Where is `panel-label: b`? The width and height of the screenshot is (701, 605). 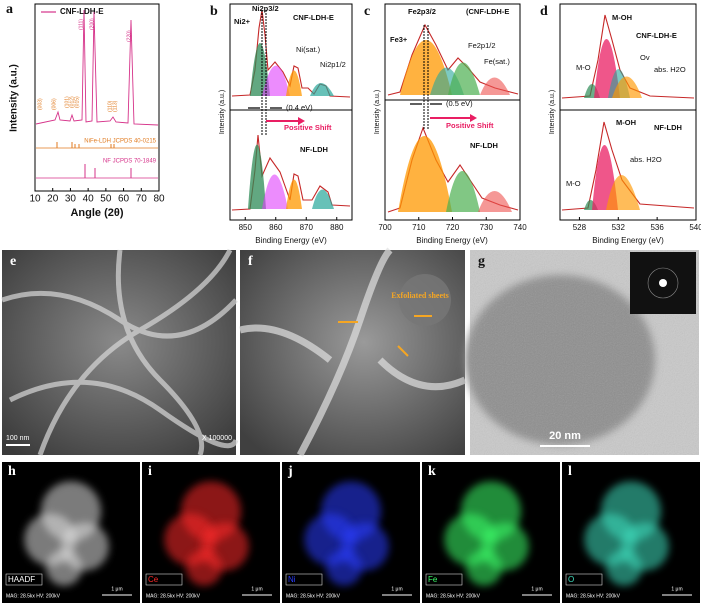
panel-label: b is located at coordinates (214, 11).